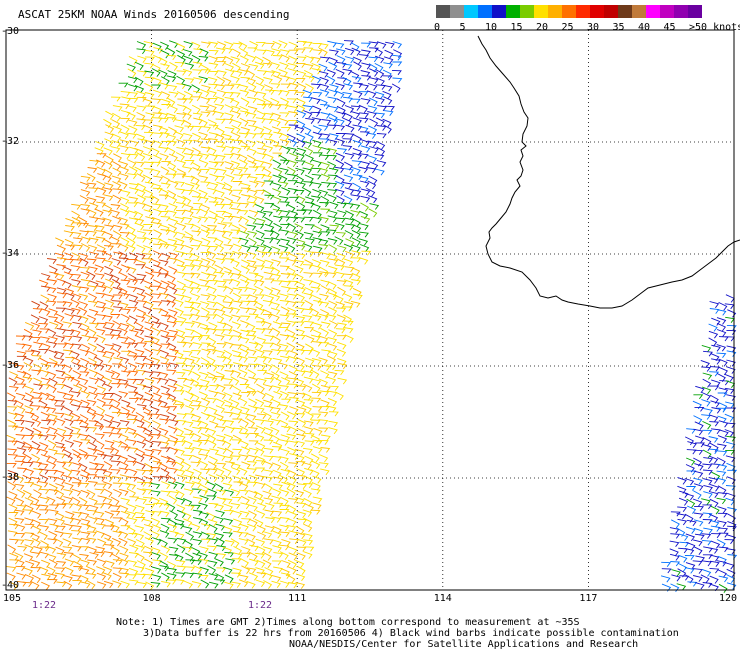 The image size is (740, 650). What do you see at coordinates (442, 598) in the screenshot?
I see `lon-label: 114` at bounding box center [442, 598].